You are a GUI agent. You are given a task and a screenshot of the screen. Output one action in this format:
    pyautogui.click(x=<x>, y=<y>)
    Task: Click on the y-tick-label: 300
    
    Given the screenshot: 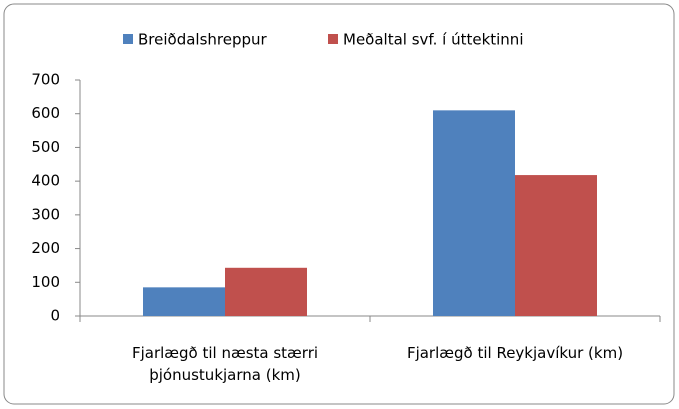 What is the action you would take?
    pyautogui.click(x=45, y=214)
    